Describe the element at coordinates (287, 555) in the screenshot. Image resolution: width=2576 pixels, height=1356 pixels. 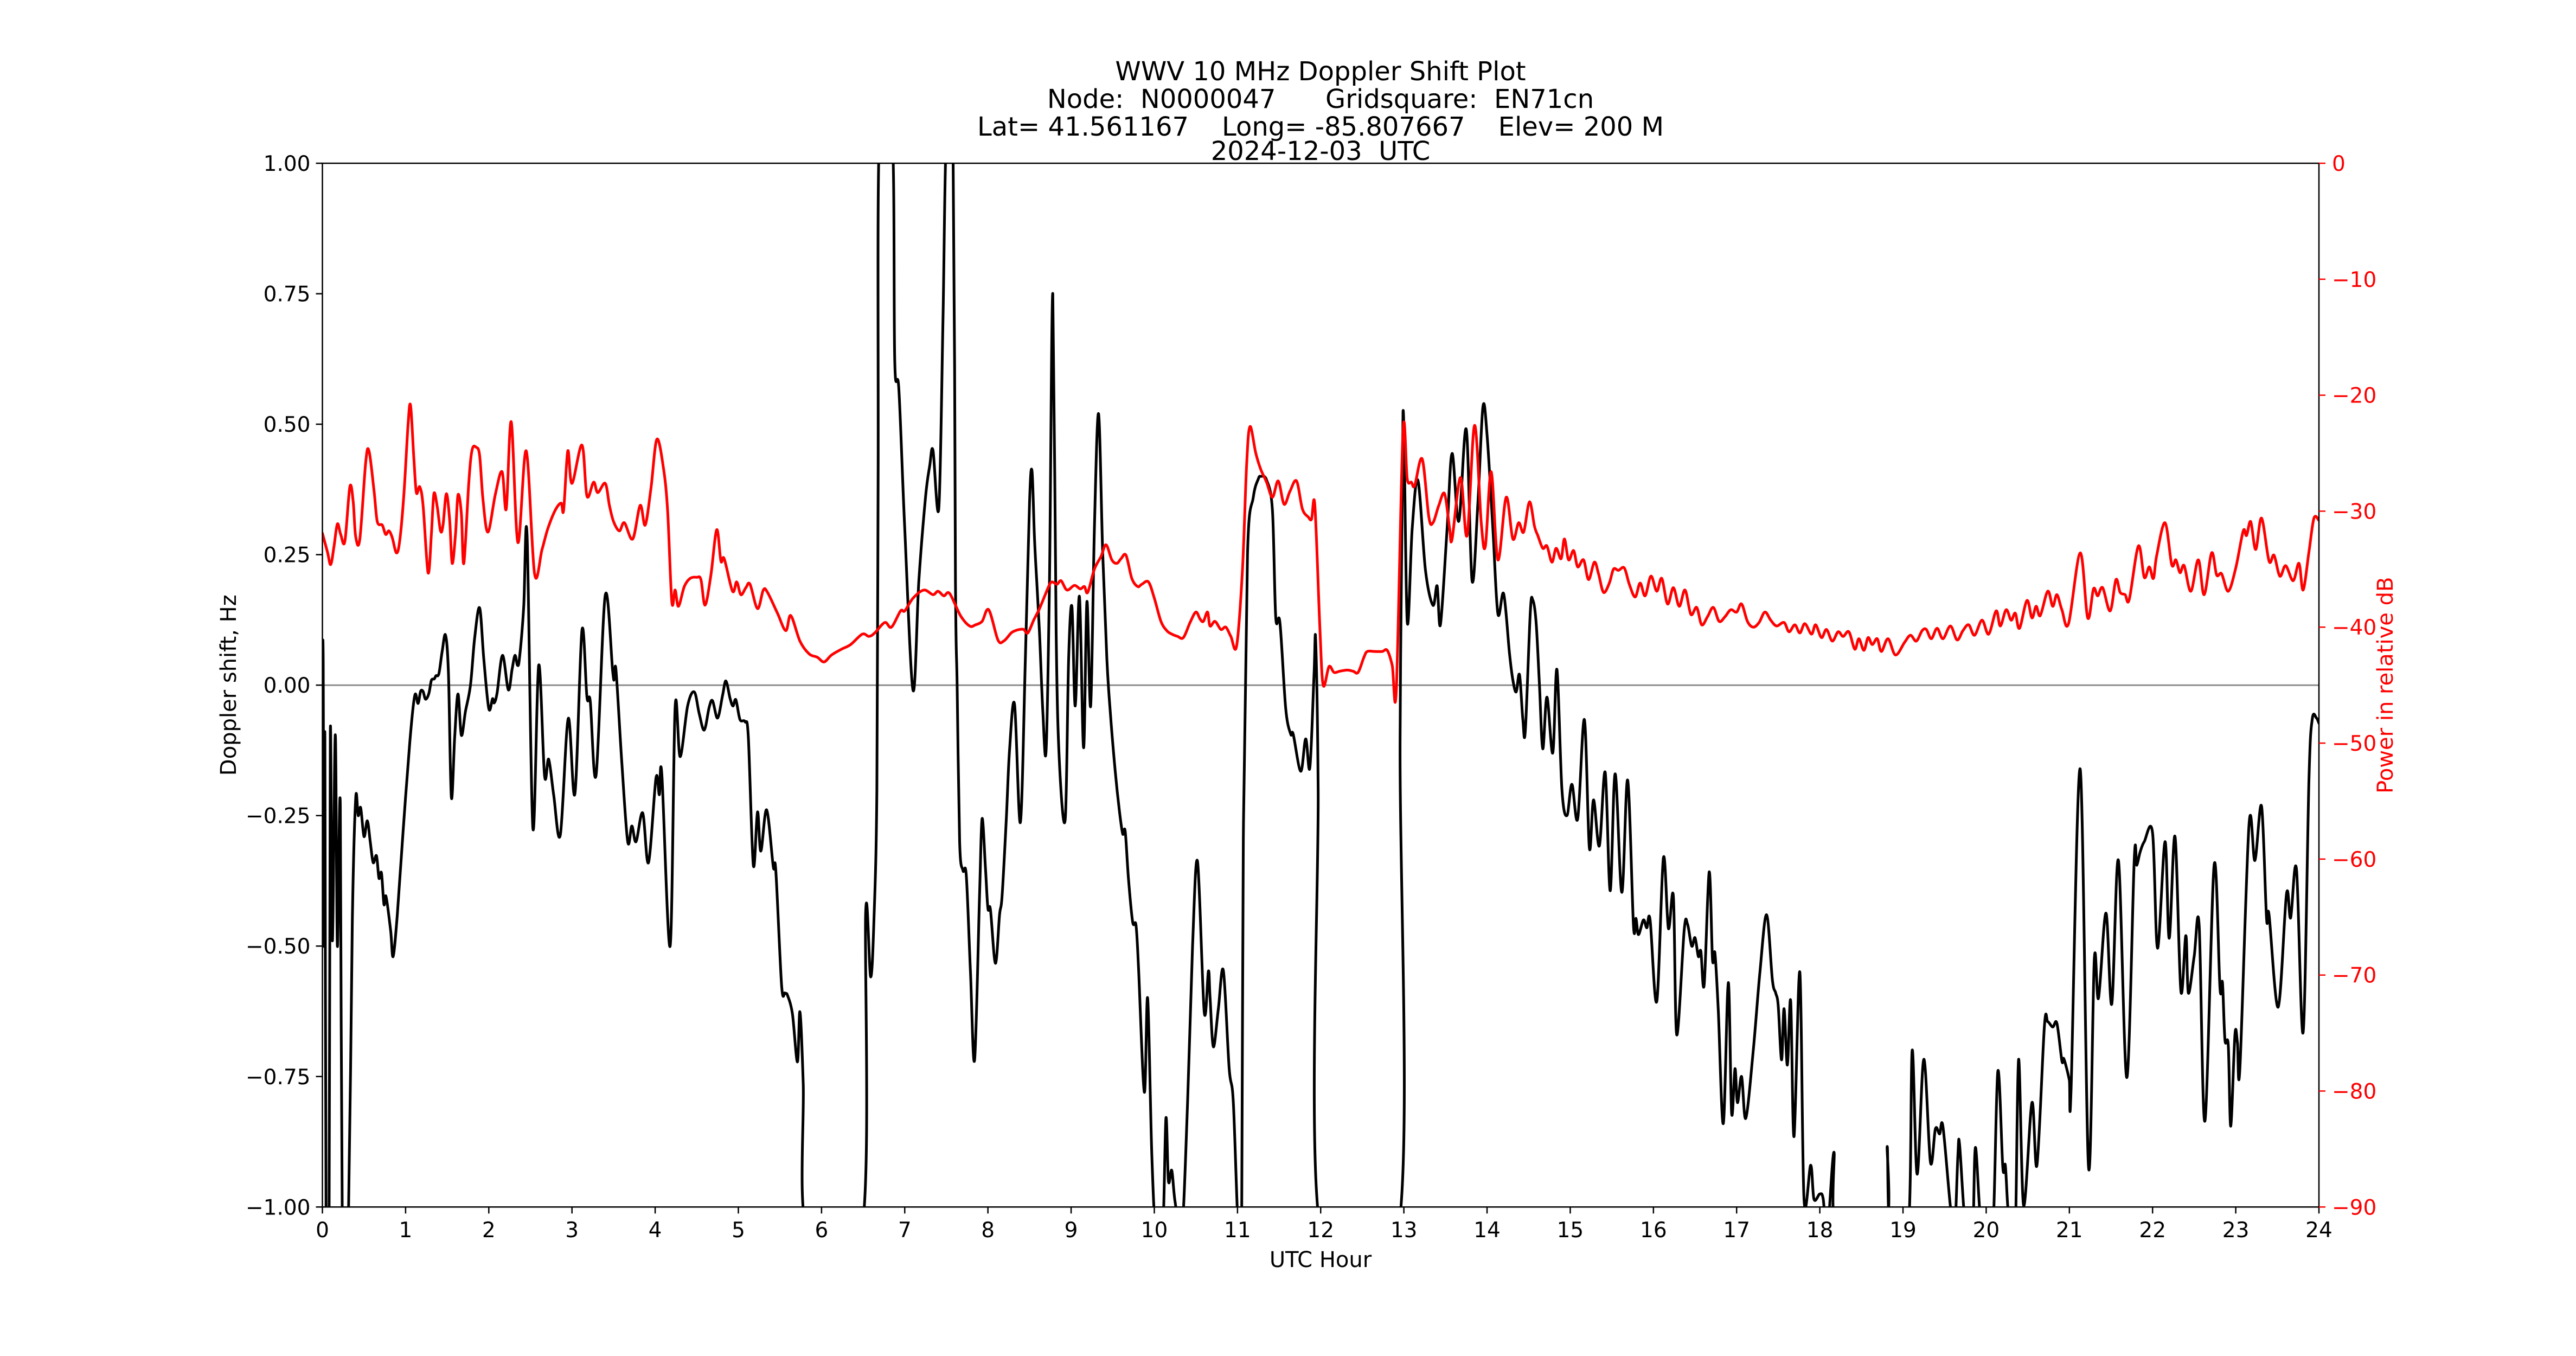
I see `left-y-tick-label: 0.25` at that location.